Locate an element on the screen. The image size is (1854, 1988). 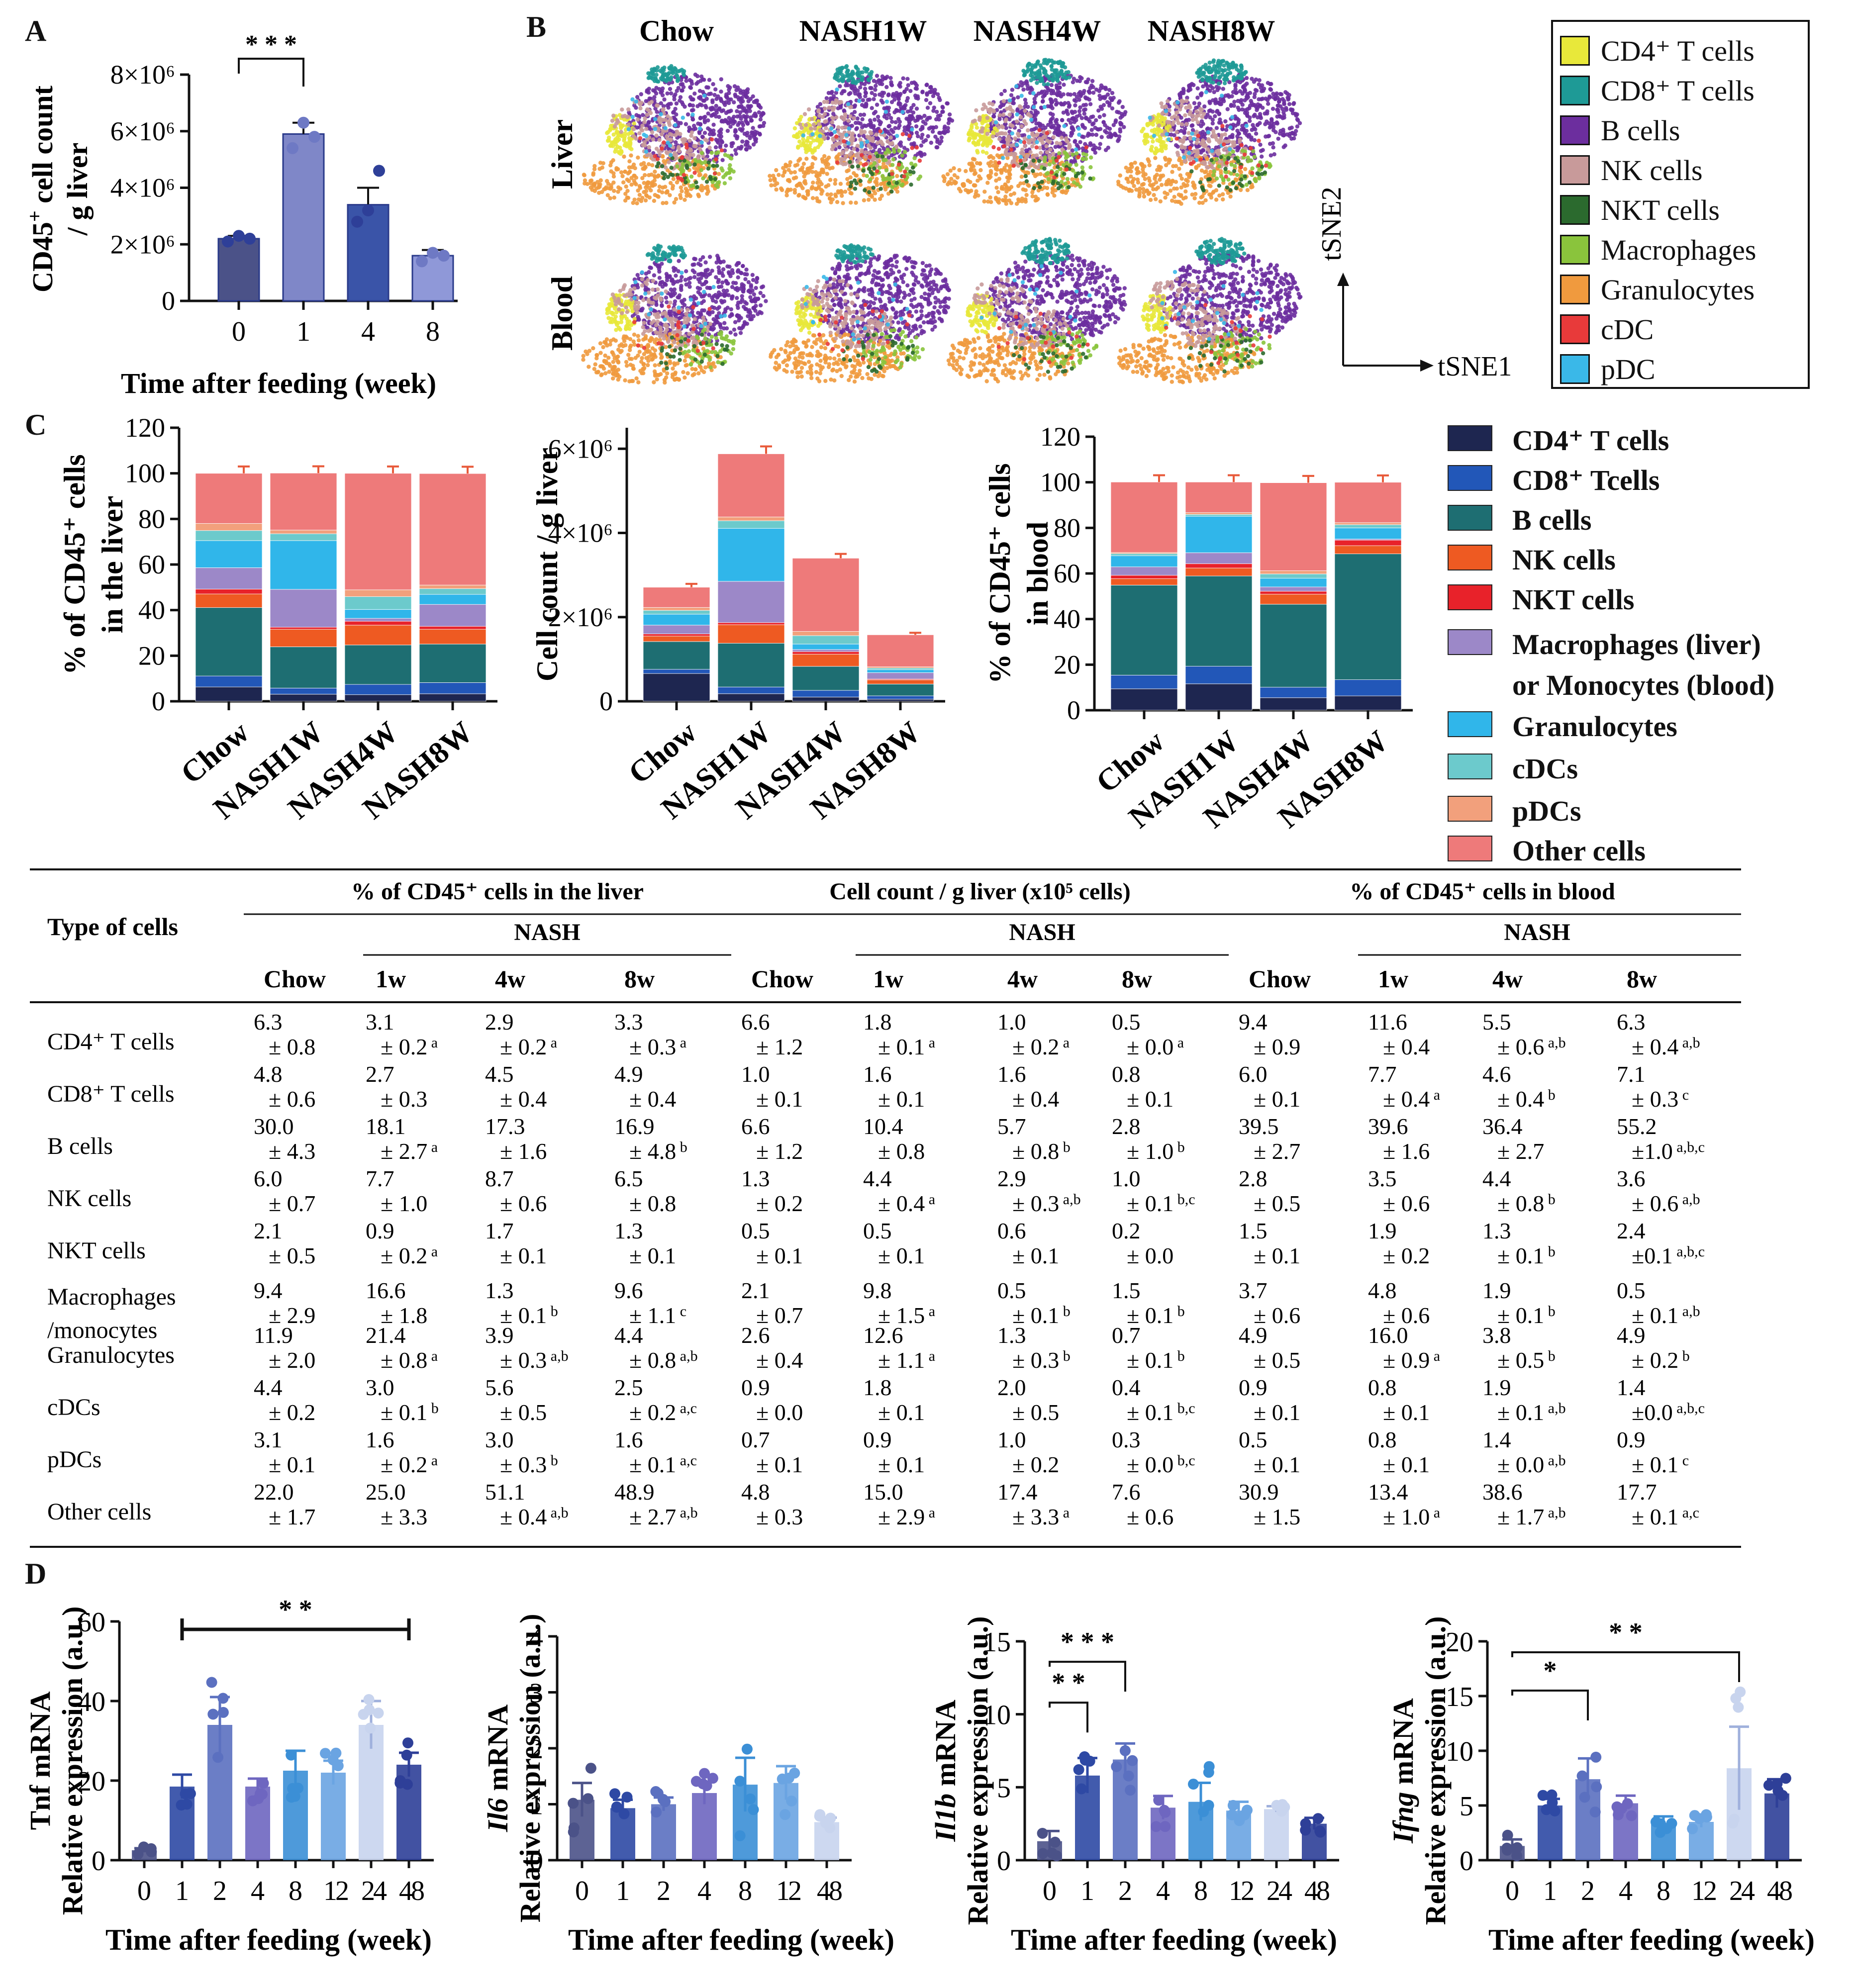
tsne-row-header: Liver is located at coordinates (563, 154).